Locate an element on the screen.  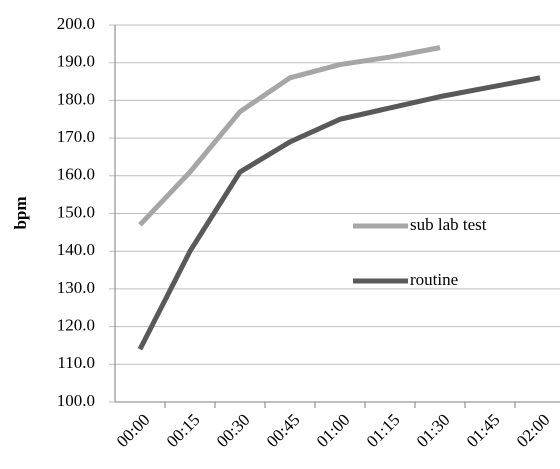
legend-label: sub lab test is located at coordinates (448, 224).